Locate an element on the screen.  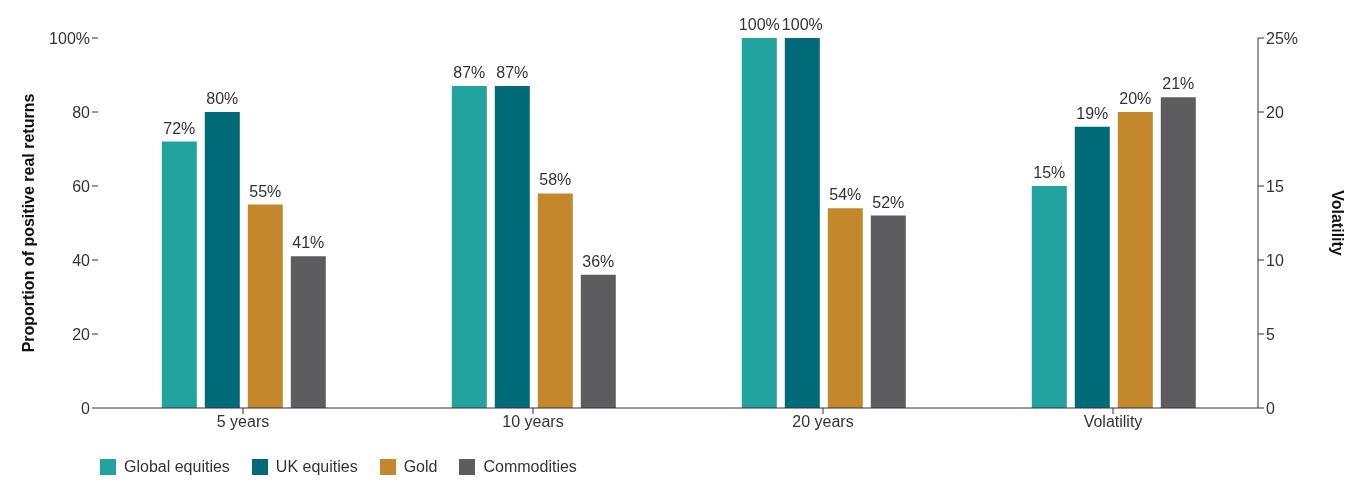
y-axis-title: Proportion of positive real returns is located at coordinates (28, 223).